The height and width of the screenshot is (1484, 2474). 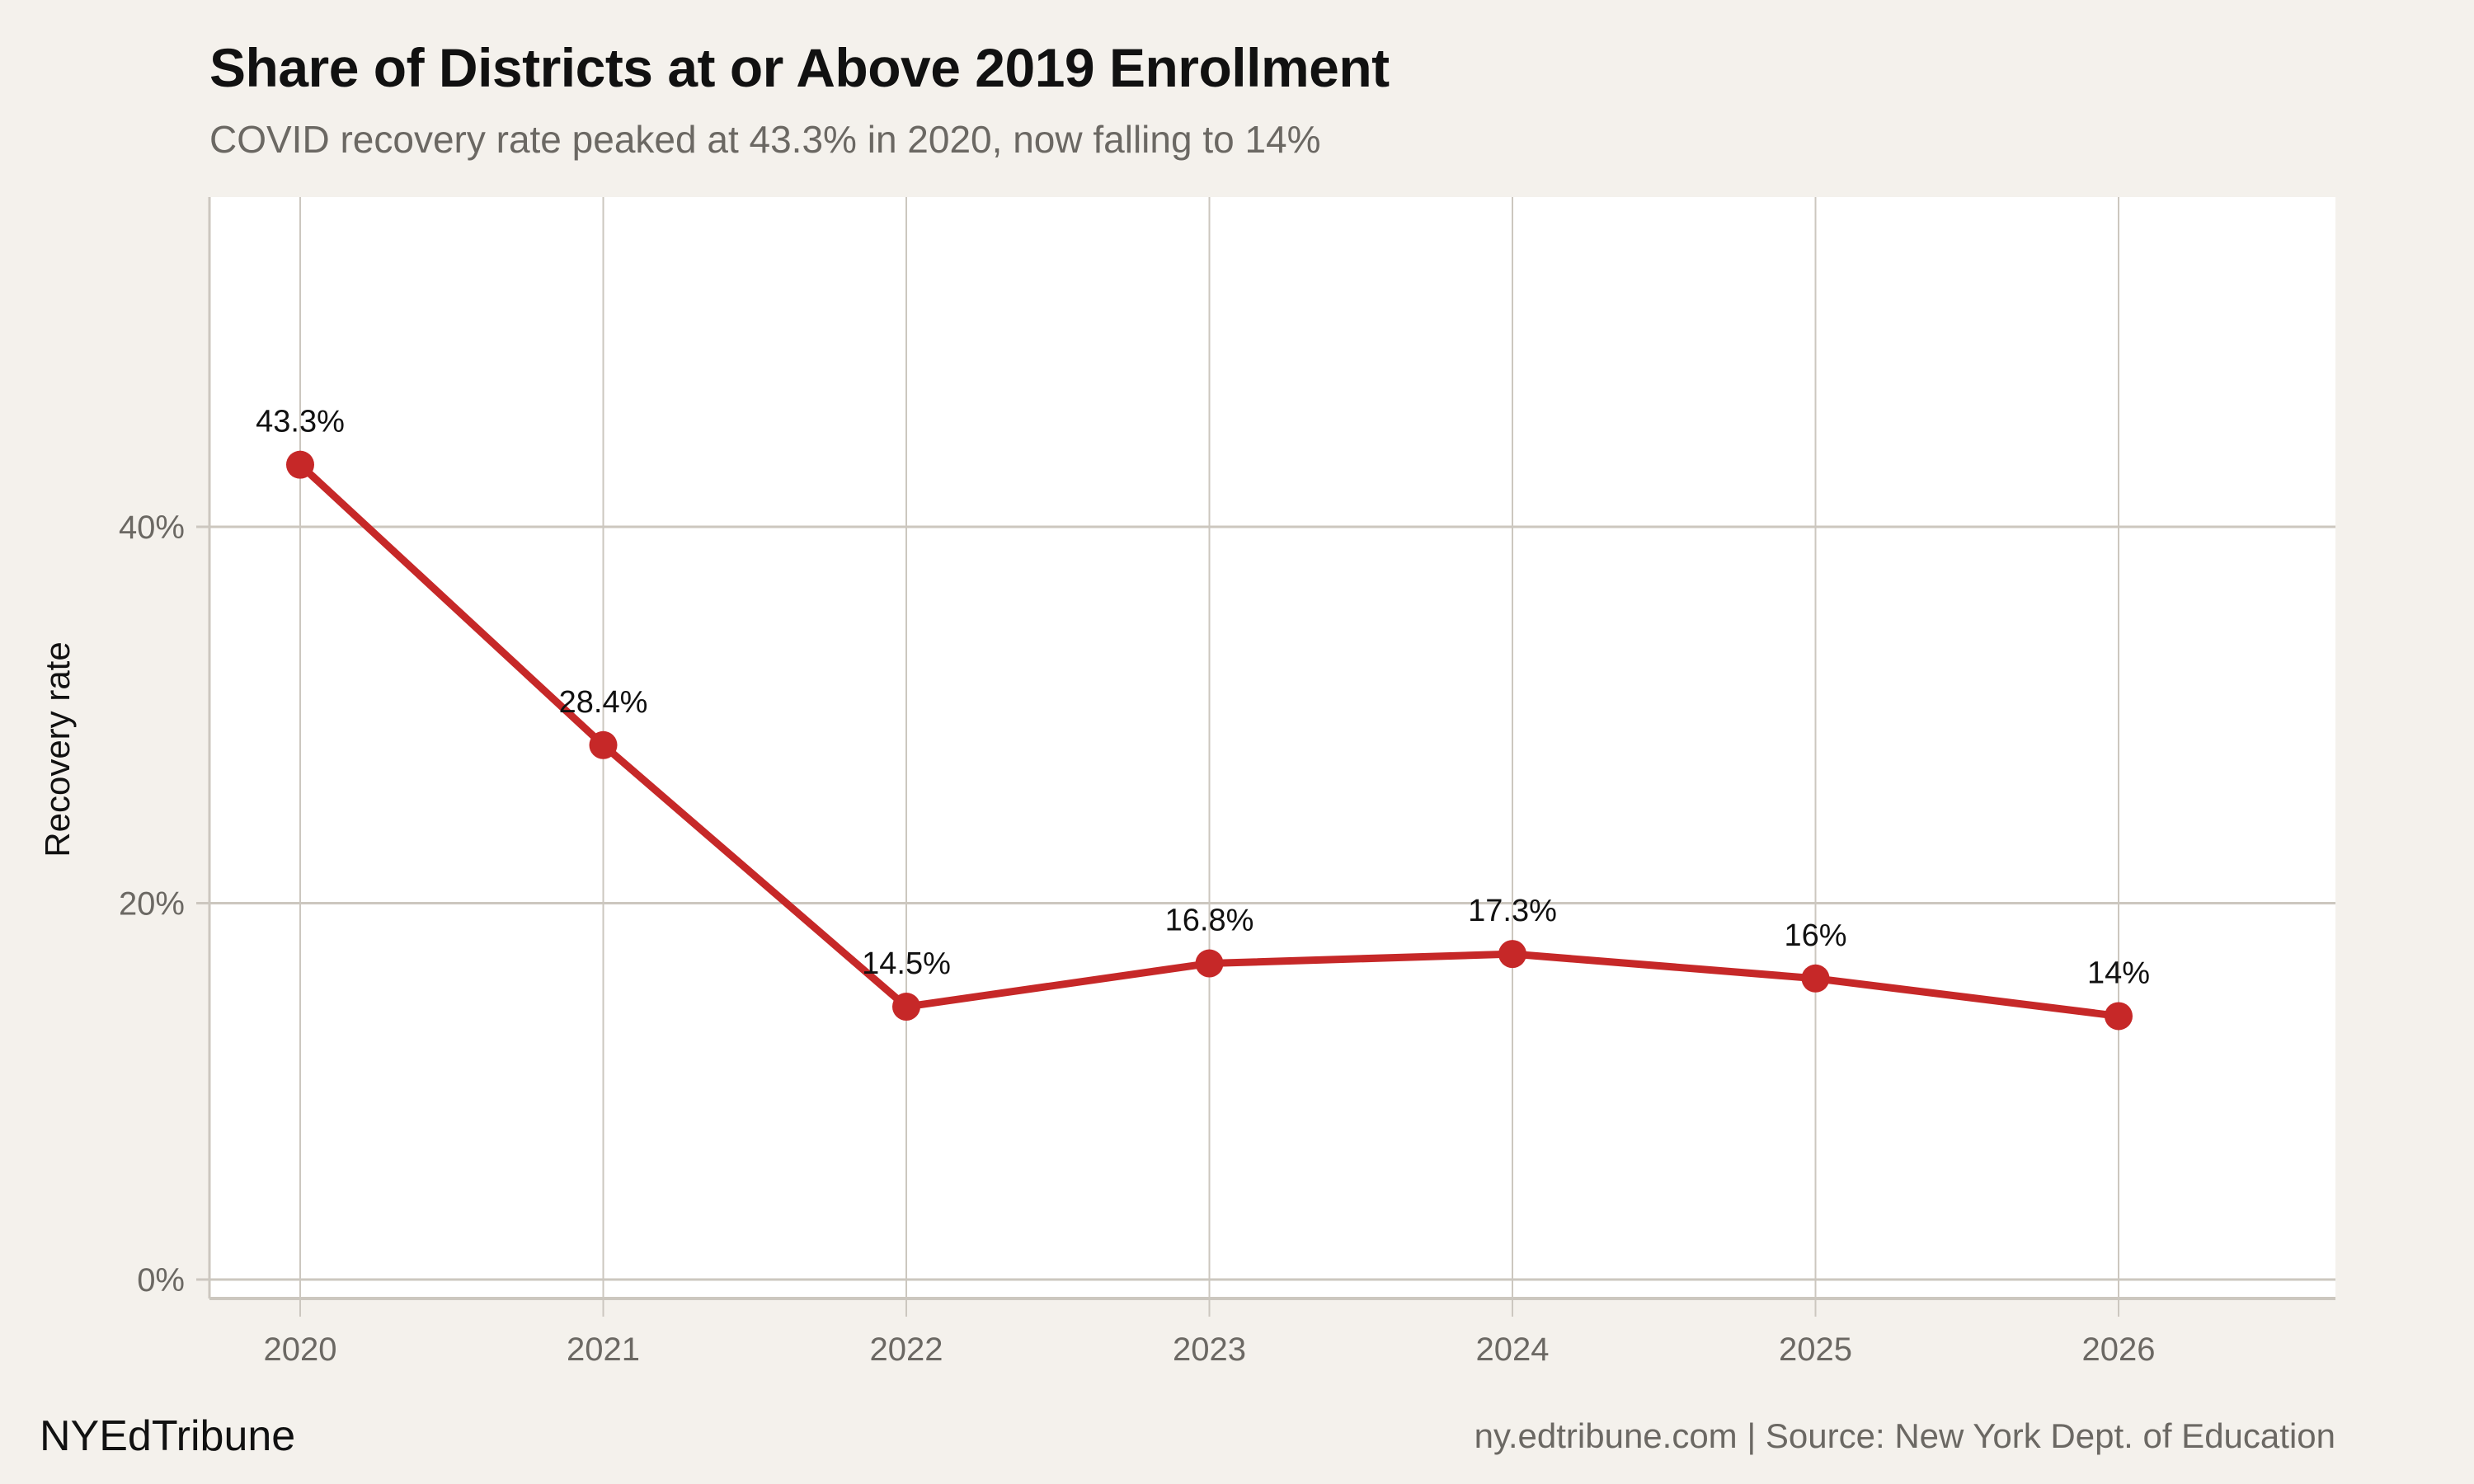 What do you see at coordinates (1815, 1349) in the screenshot?
I see `x-tick-label: 2025` at bounding box center [1815, 1349].